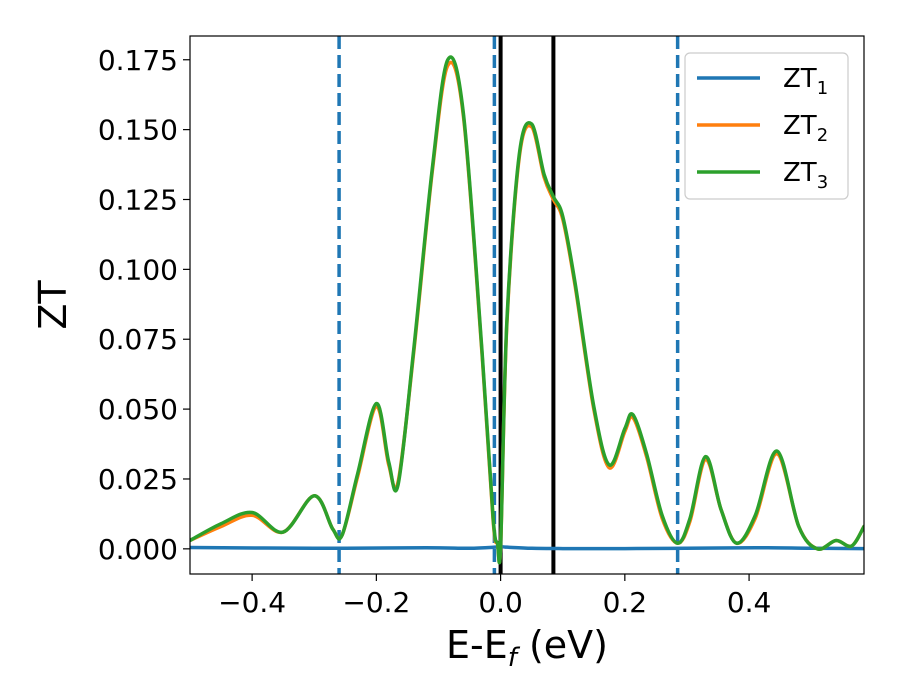  I want to click on y-tick-label: 0.125, so click(138, 199).